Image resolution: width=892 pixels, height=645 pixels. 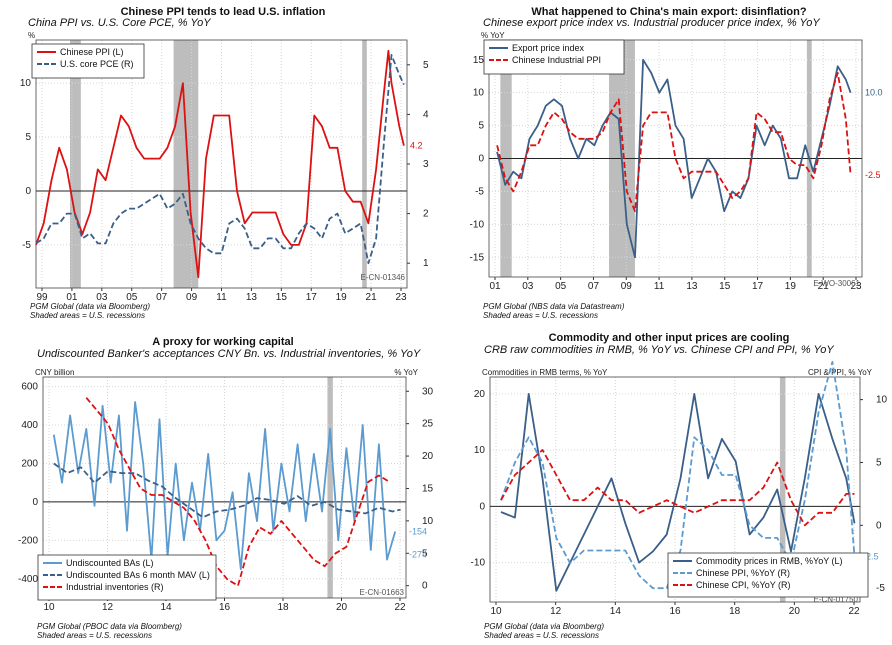 What do you see at coordinates (110, 563) in the screenshot?
I see `legend-label: Undiscounted BAs (L)` at bounding box center [110, 563].